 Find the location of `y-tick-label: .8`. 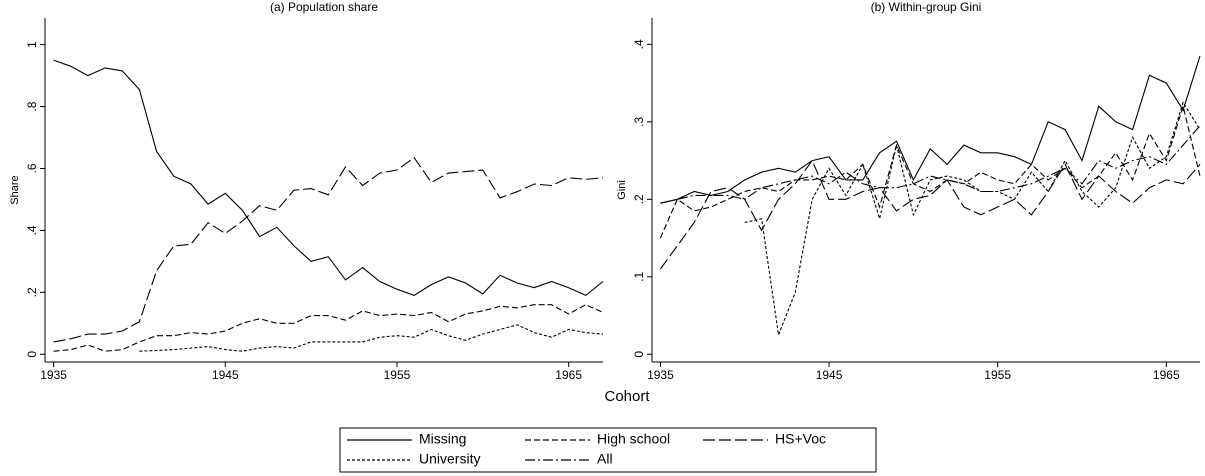

y-tick-label: .8 is located at coordinates (32, 106).